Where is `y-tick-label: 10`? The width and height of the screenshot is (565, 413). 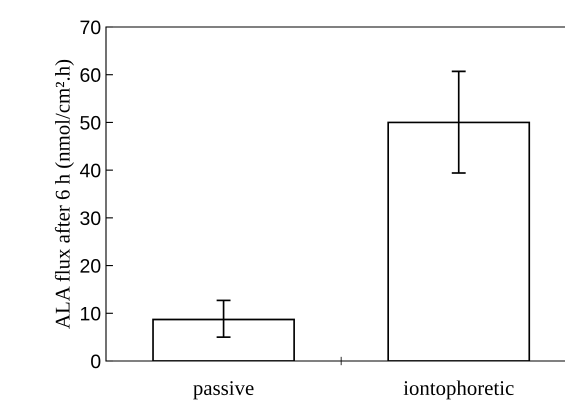
y-tick-label: 10 is located at coordinates (90, 313).